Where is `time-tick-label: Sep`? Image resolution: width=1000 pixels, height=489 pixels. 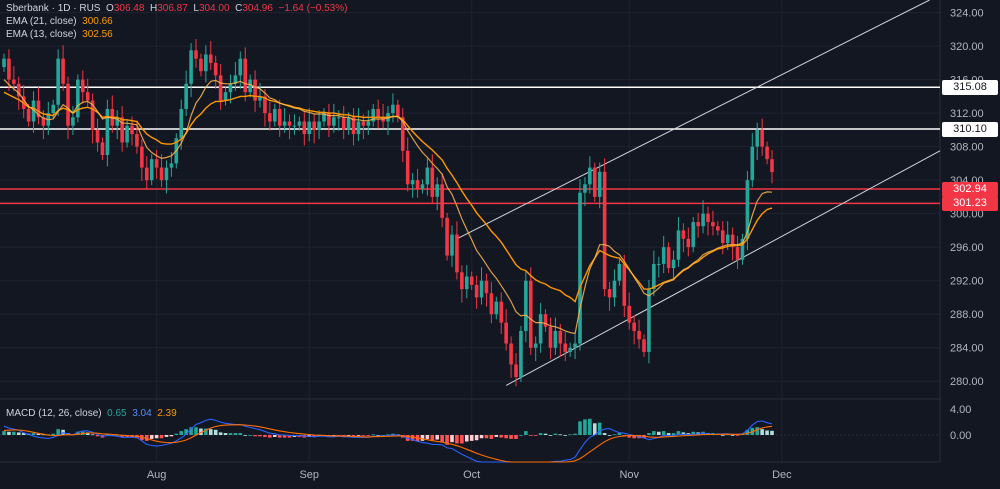 time-tick-label: Sep is located at coordinates (309, 475).